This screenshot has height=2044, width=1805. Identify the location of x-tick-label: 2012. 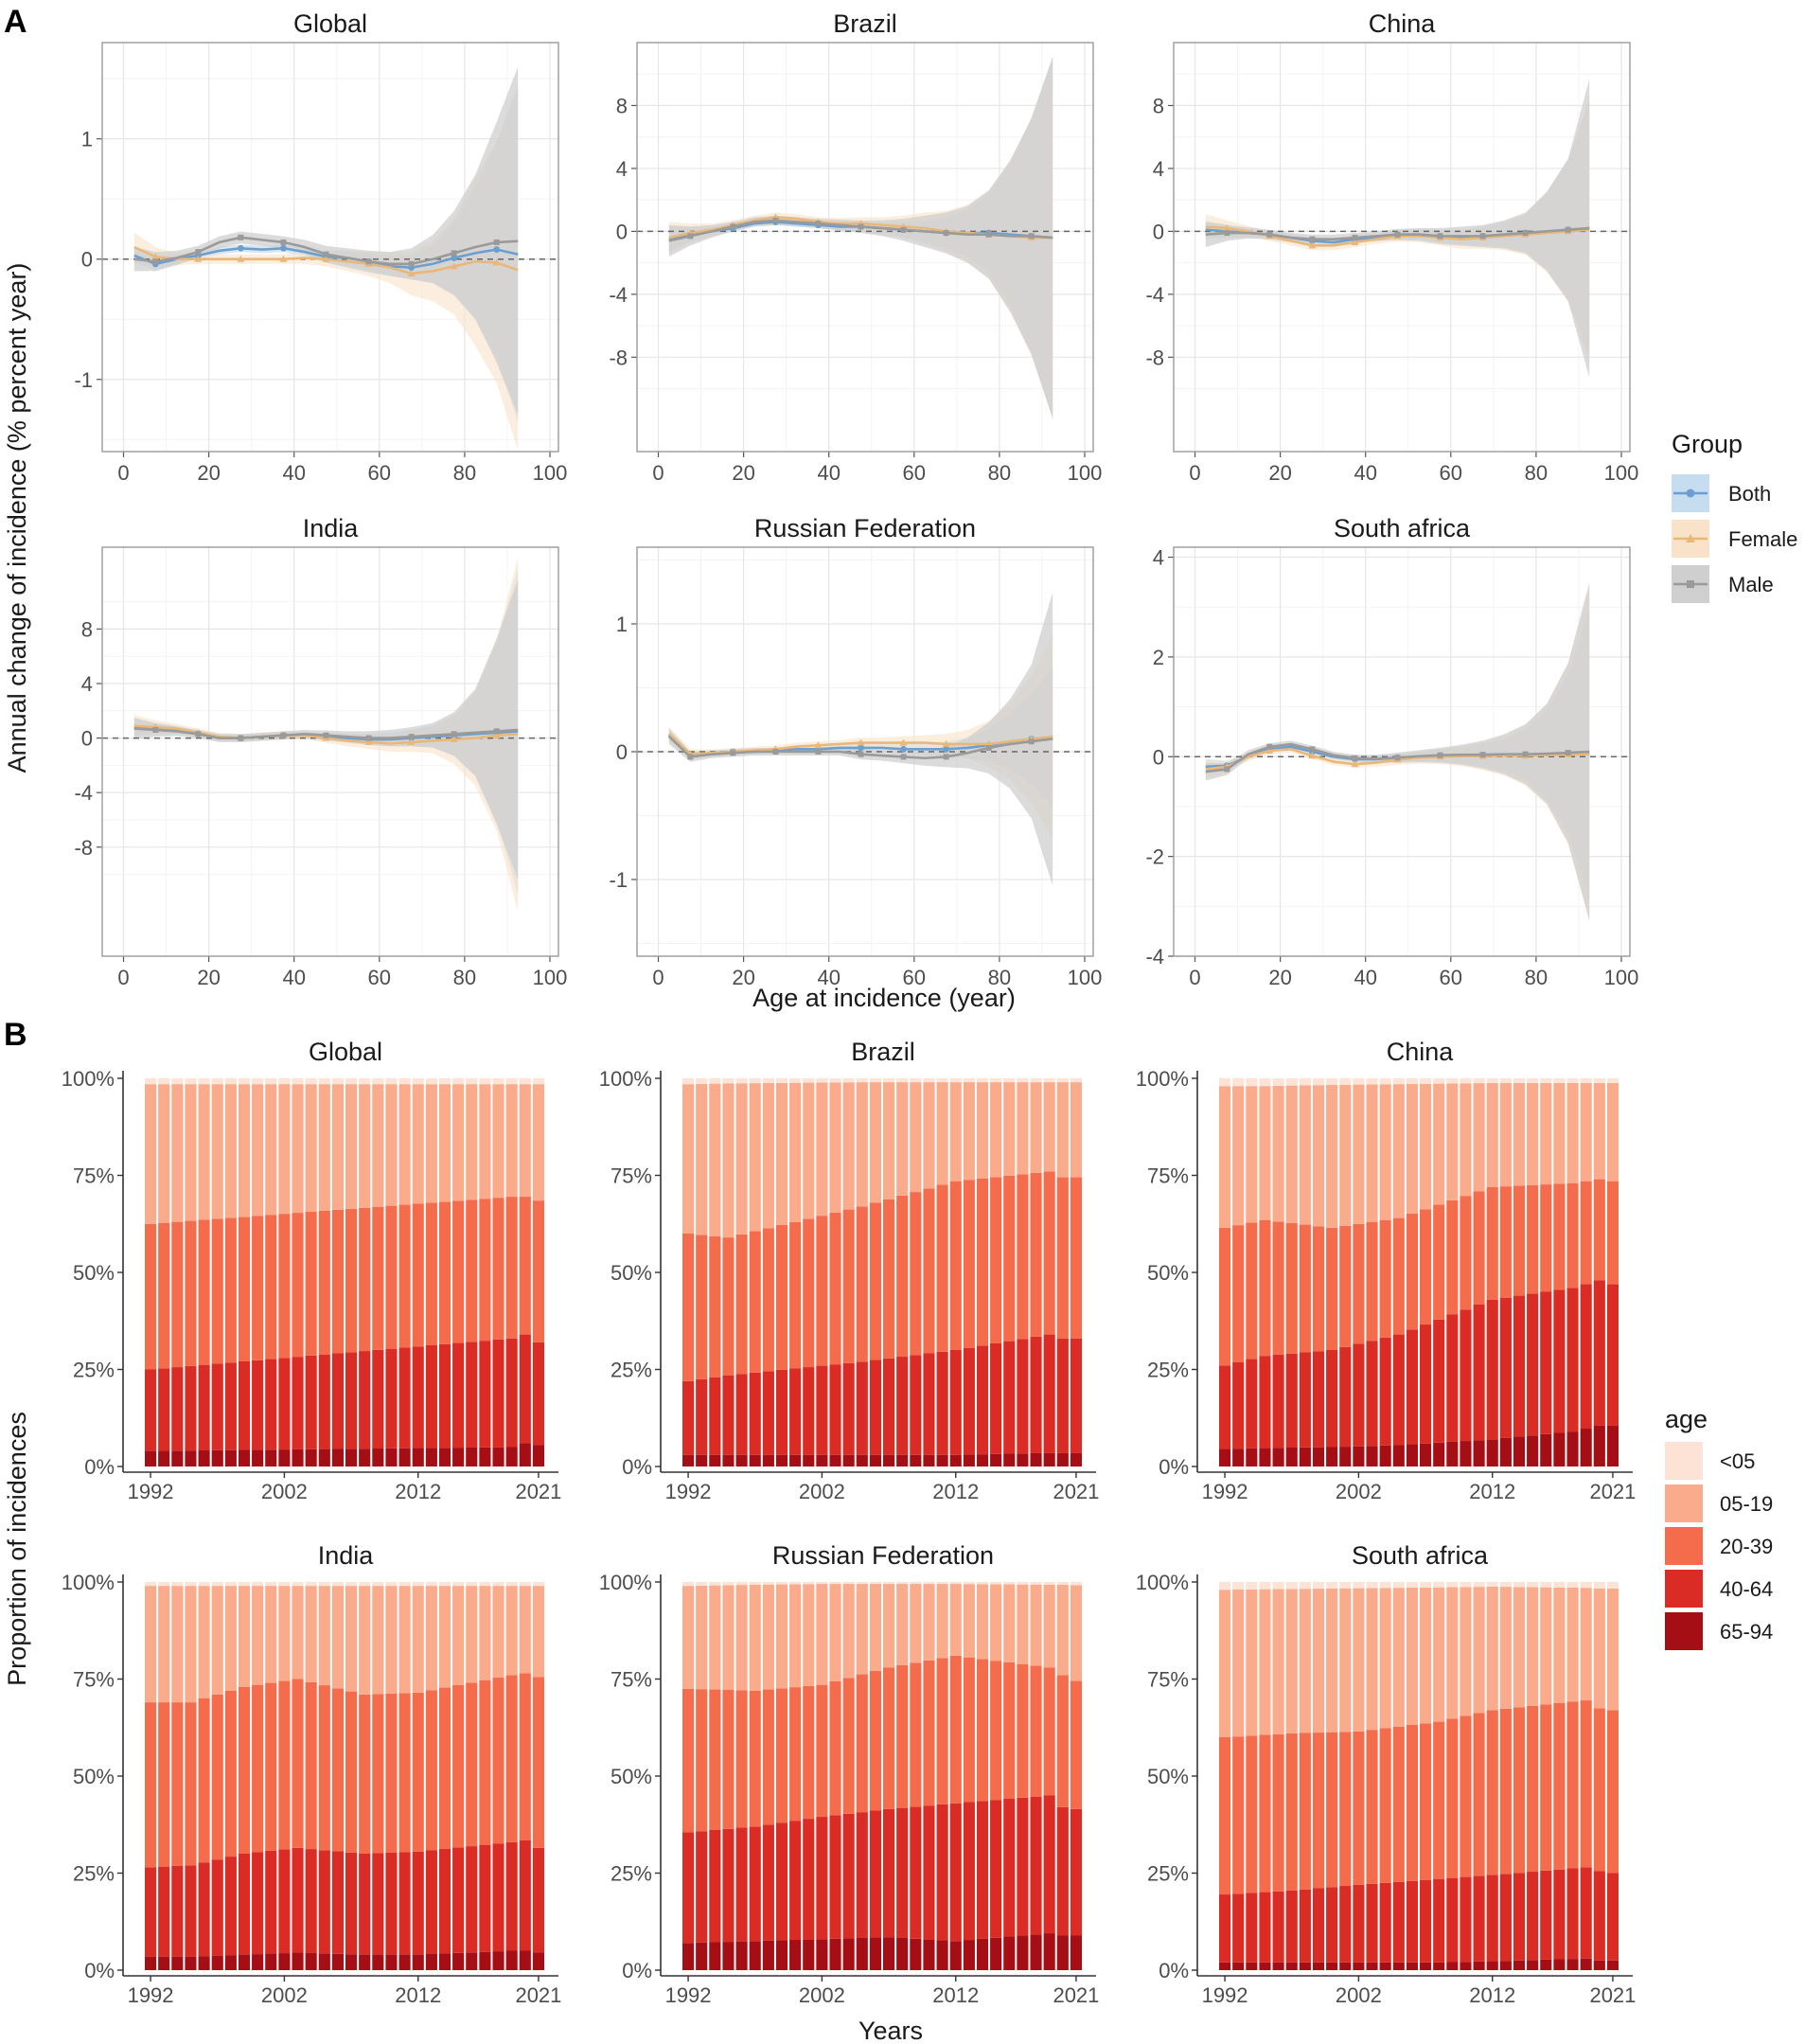
(418, 1995).